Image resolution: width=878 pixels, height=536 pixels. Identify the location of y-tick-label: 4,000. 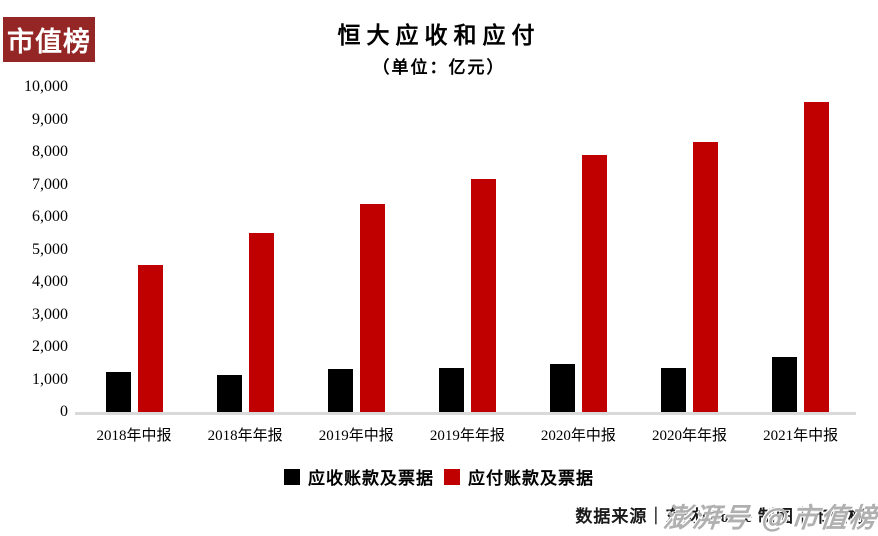
(50, 281).